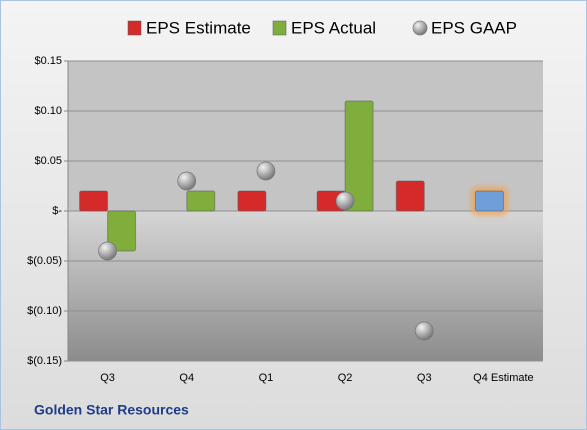  What do you see at coordinates (111, 410) in the screenshot?
I see `footer: Golden Star Resources` at bounding box center [111, 410].